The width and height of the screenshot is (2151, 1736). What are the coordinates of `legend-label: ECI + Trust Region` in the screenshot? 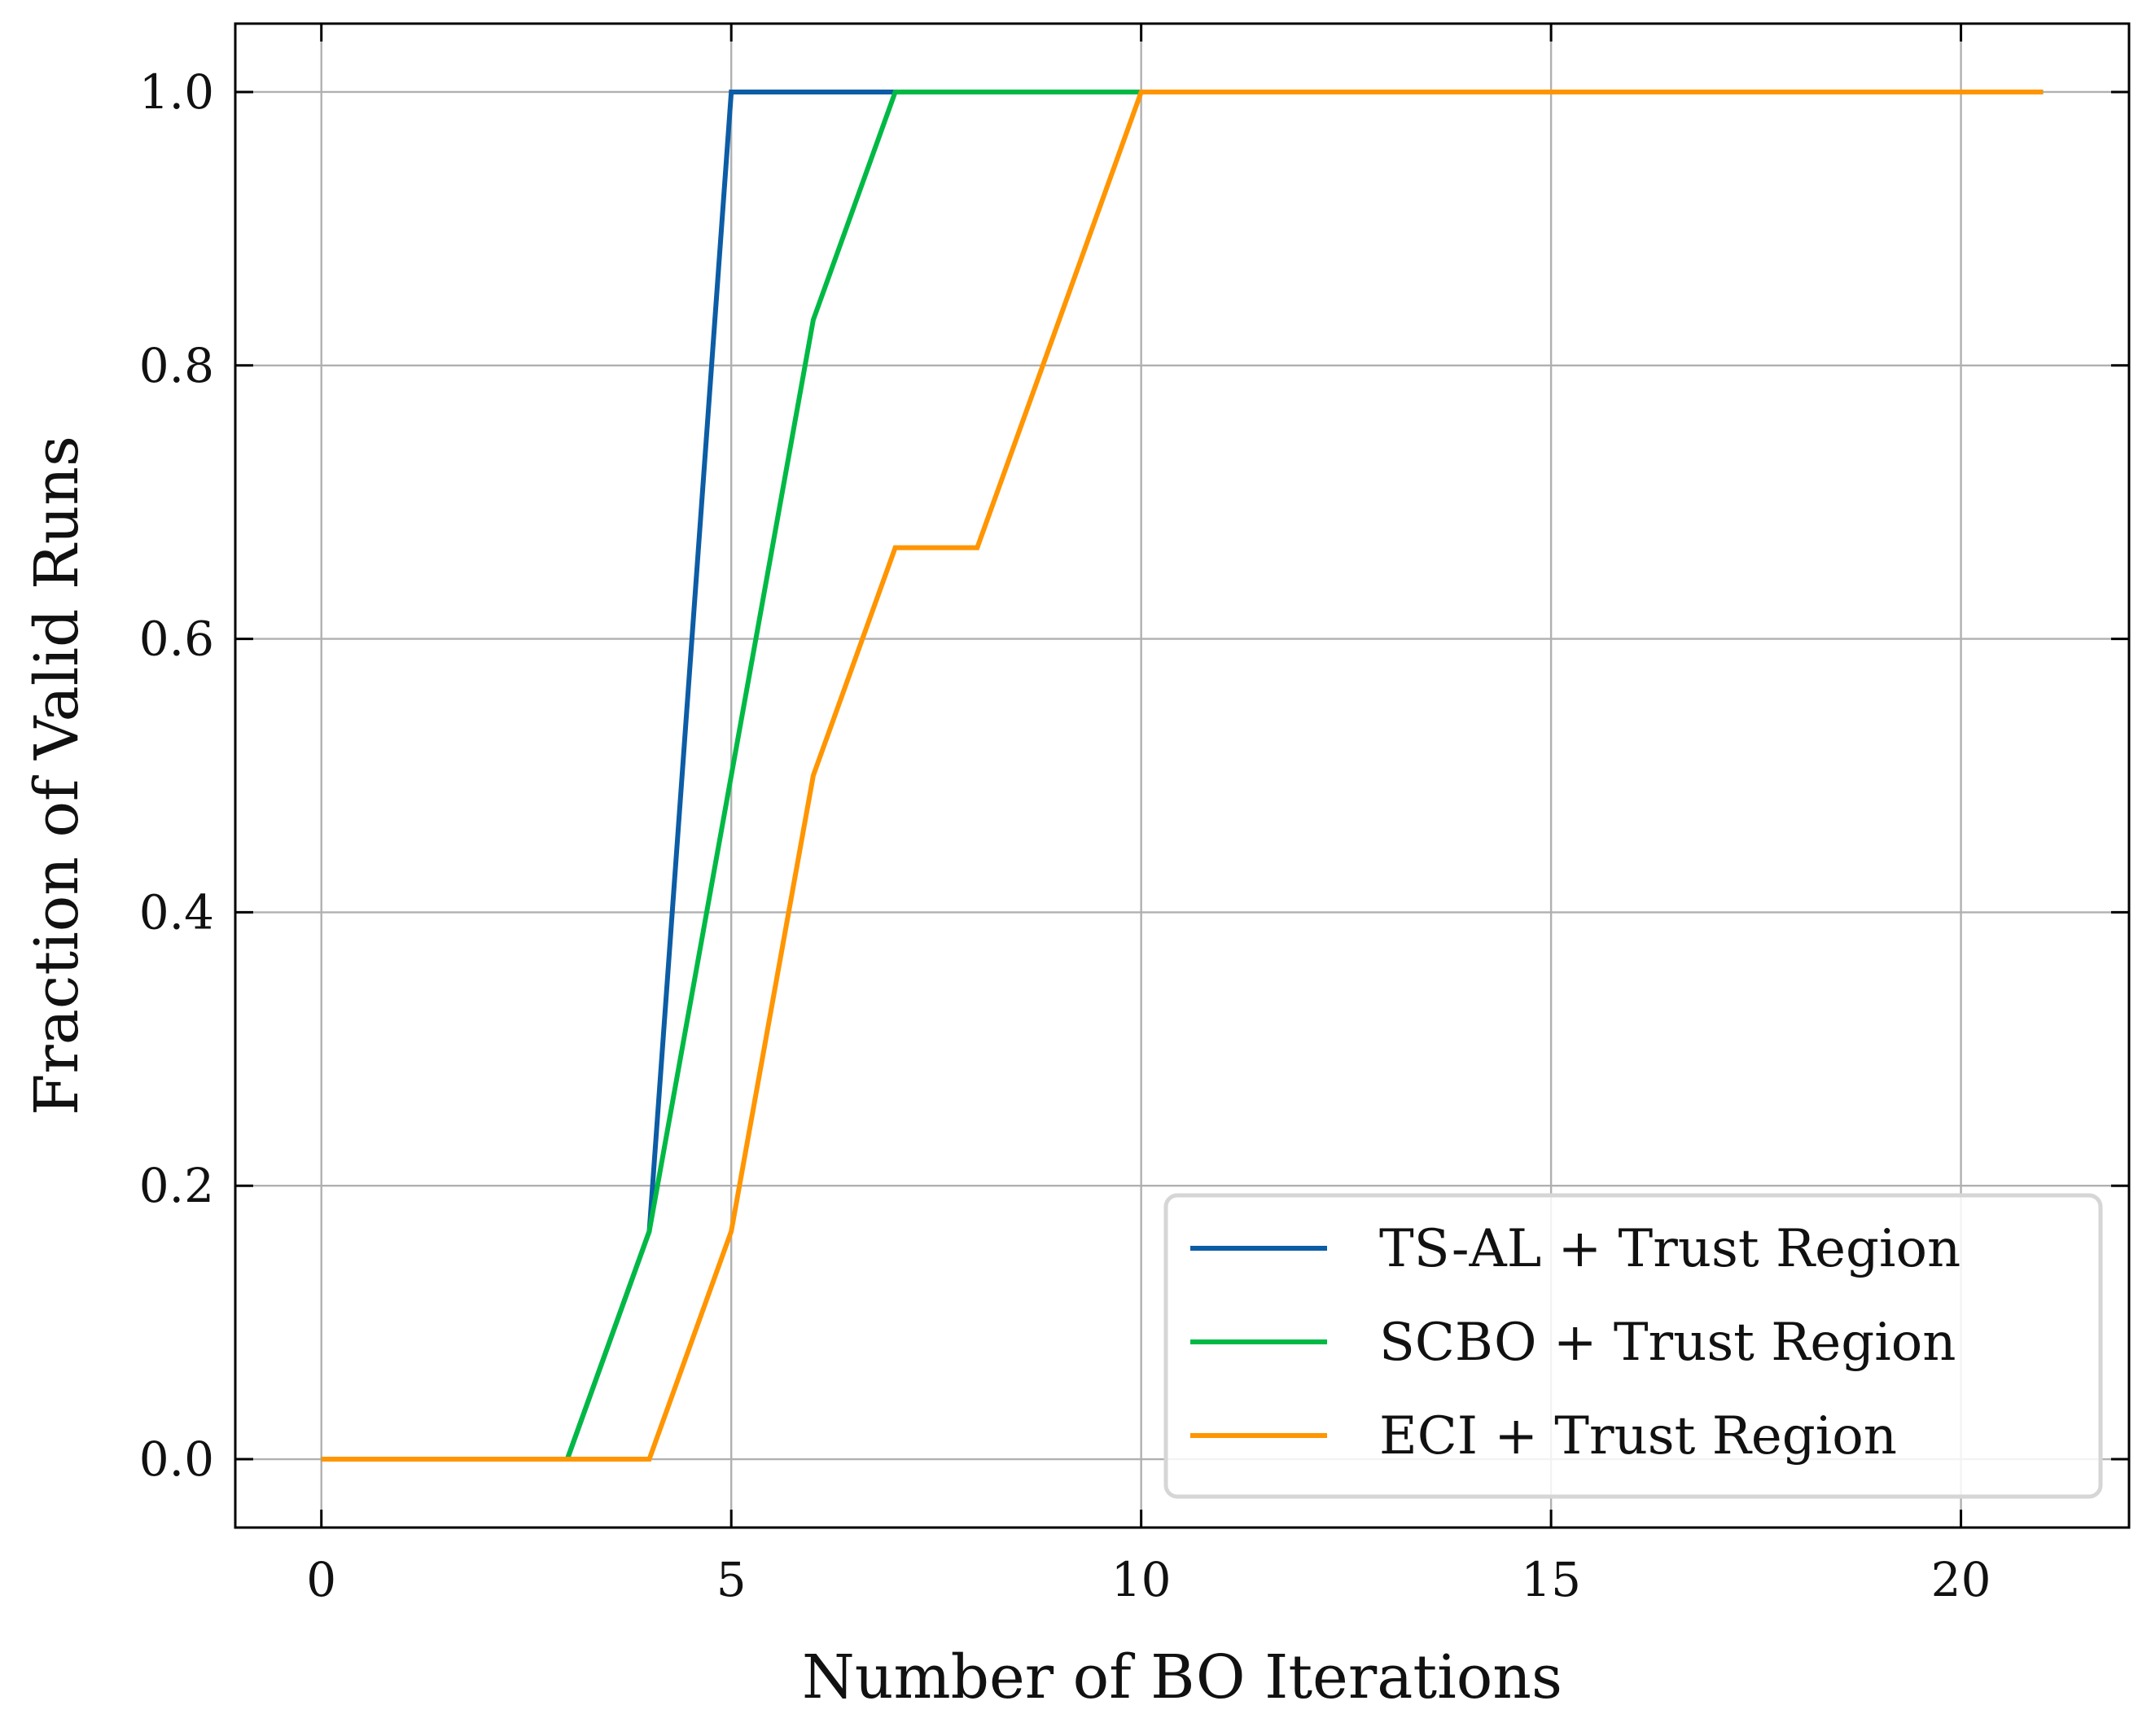 It's located at (1638, 1436).